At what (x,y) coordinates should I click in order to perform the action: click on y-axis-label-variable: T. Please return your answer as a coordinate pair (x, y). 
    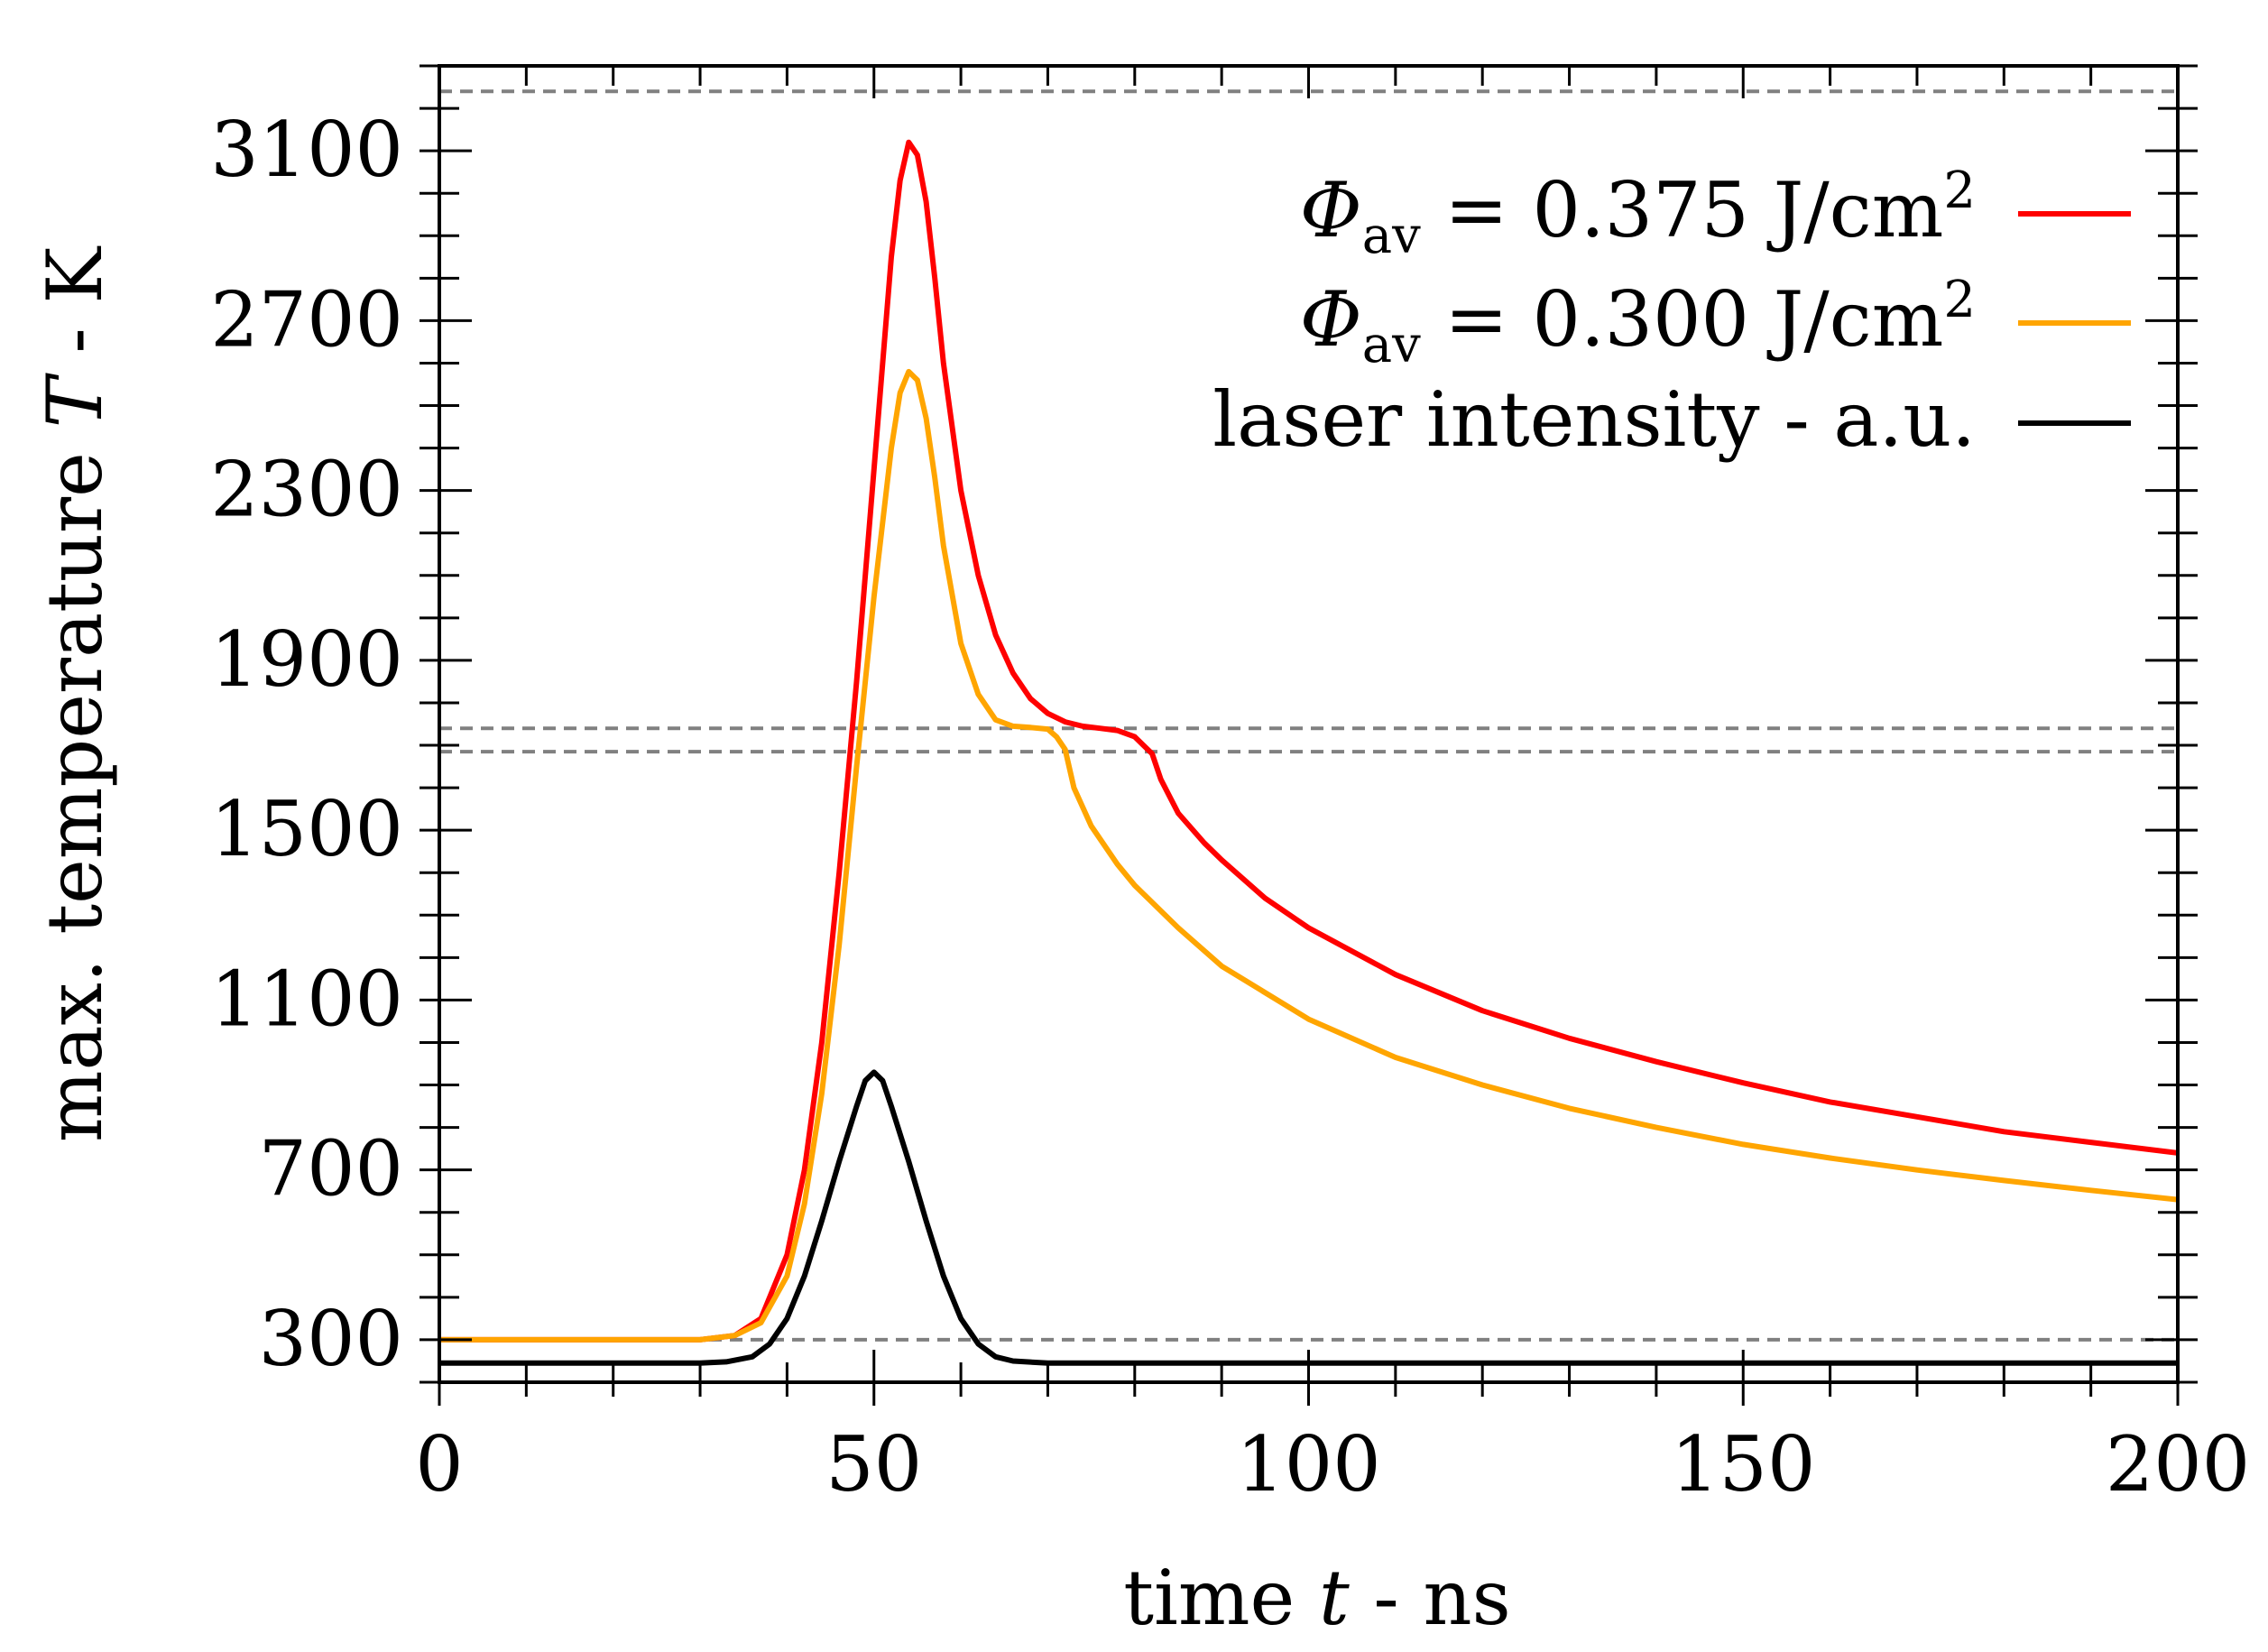
    Looking at the image, I should click on (75, 400).